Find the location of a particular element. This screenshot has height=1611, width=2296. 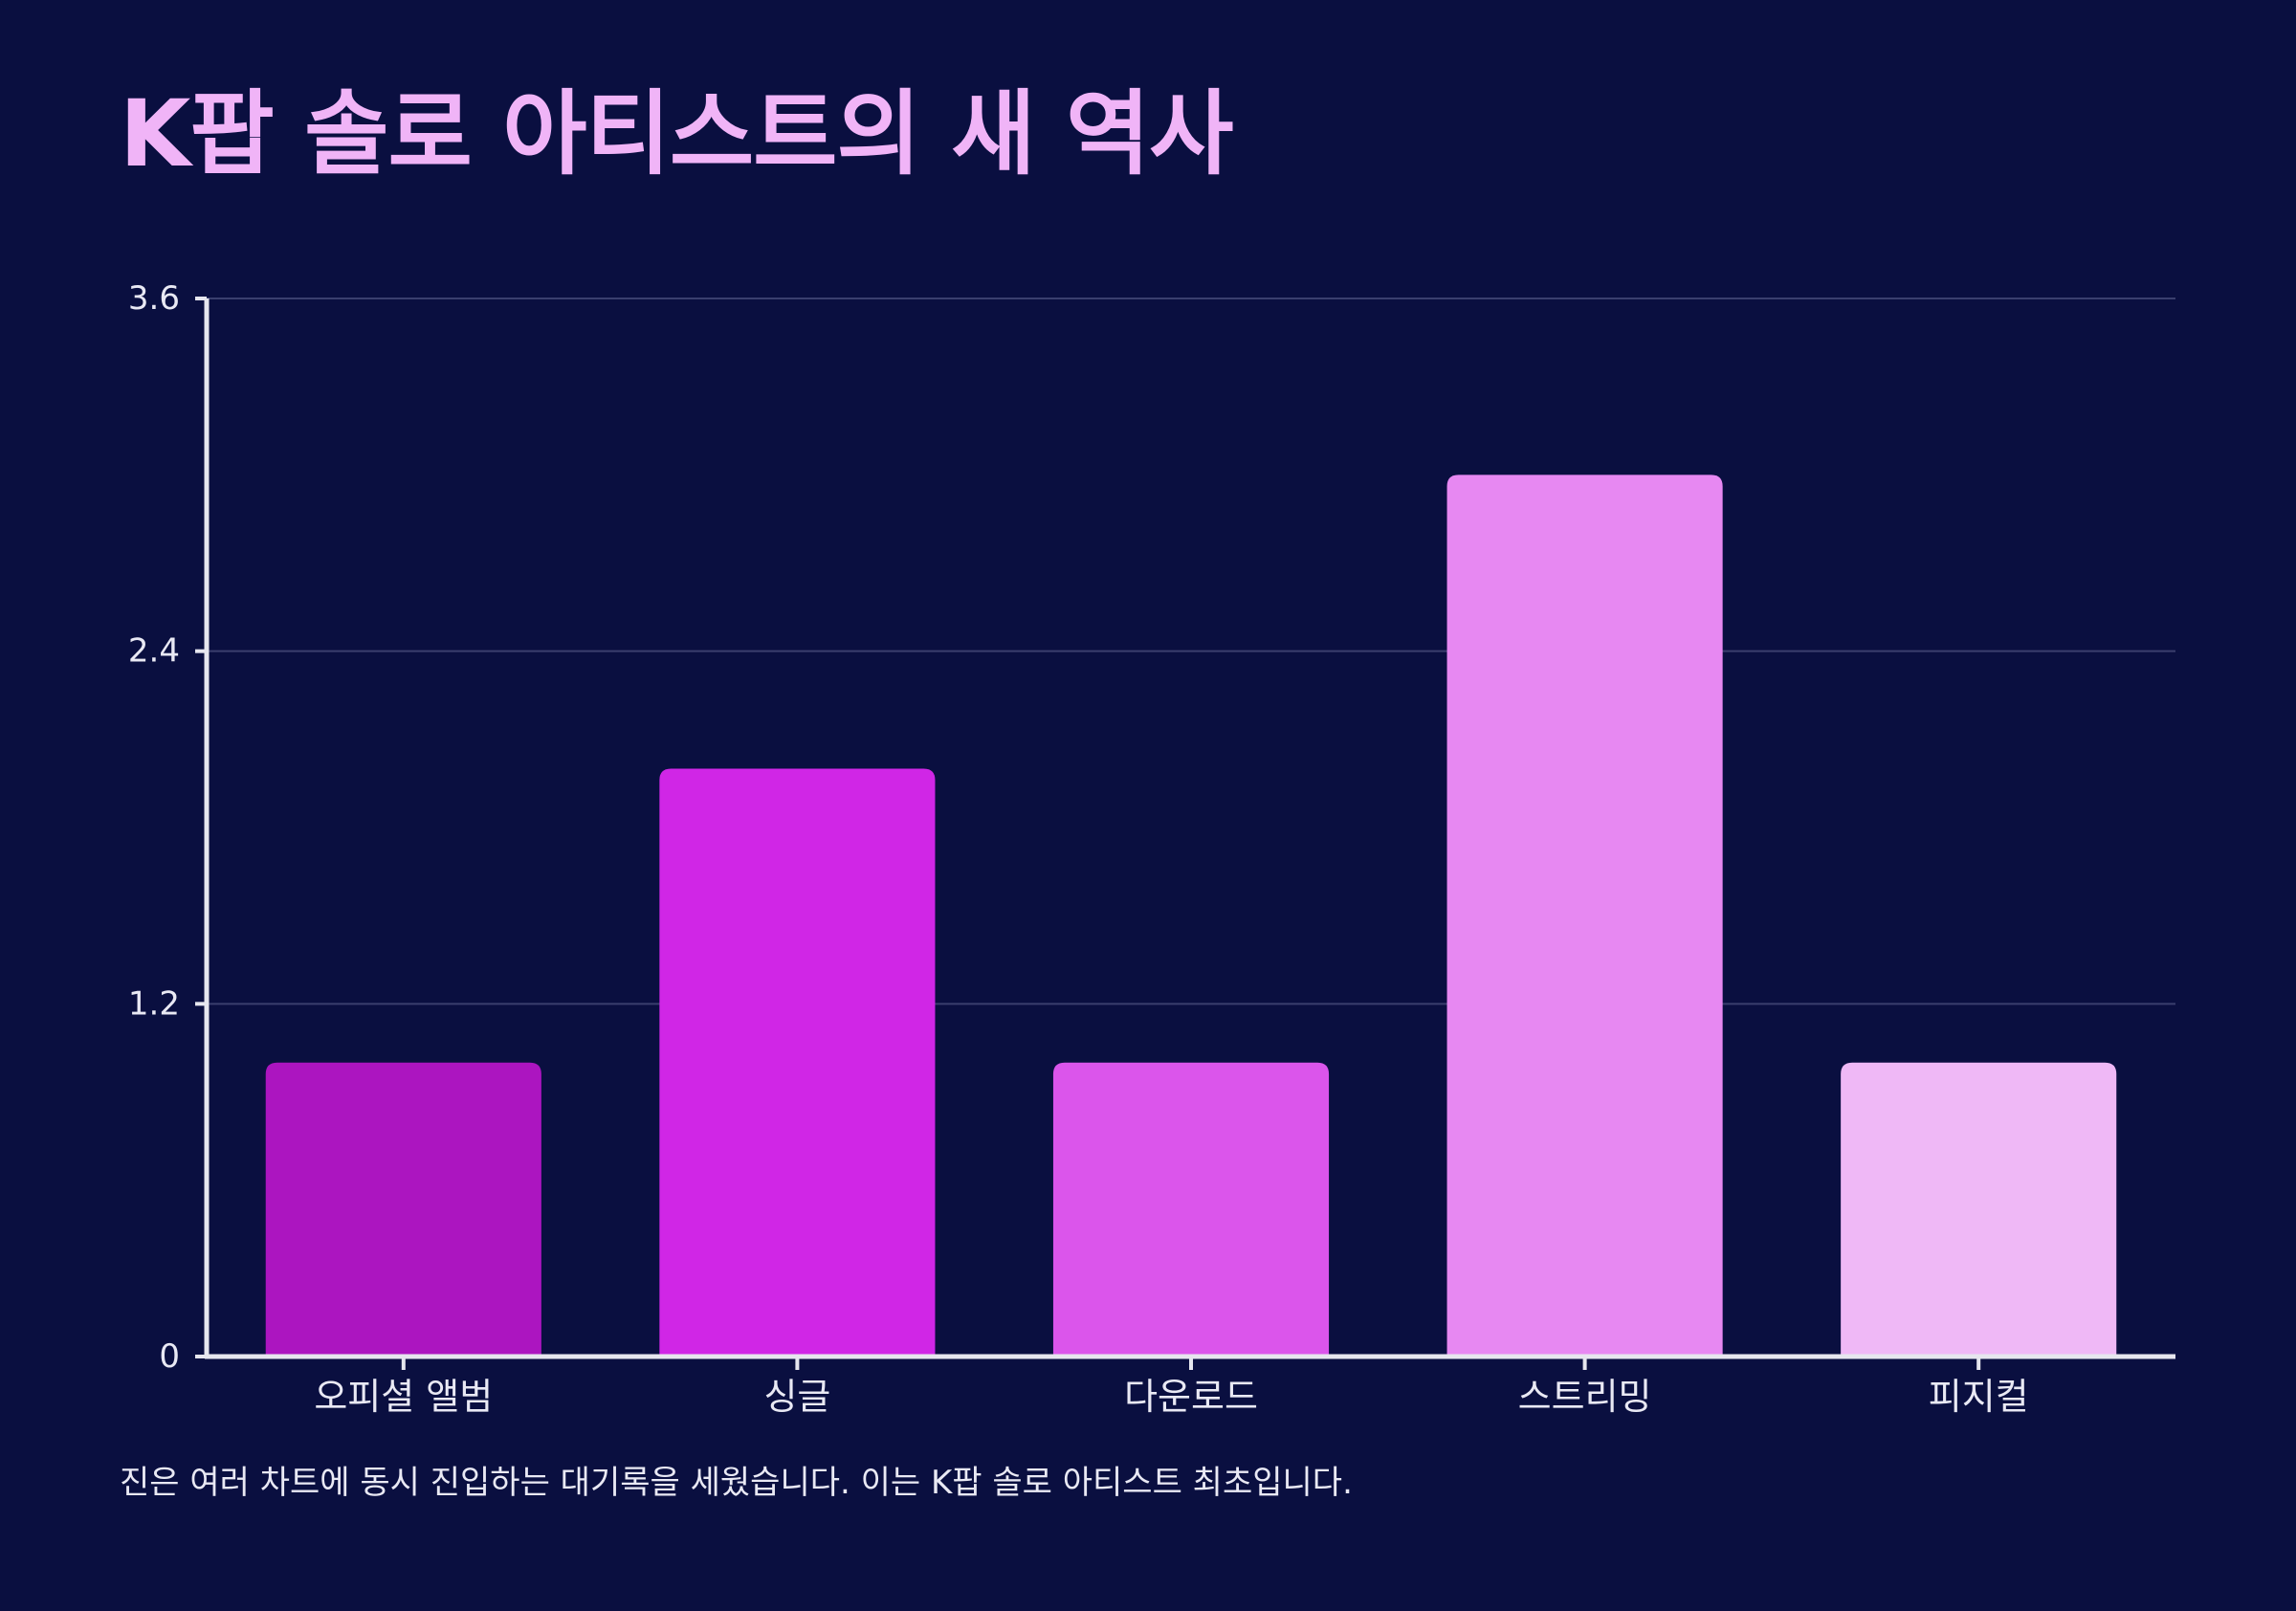

x-tick-label: 싱글 is located at coordinates (796, 1397).